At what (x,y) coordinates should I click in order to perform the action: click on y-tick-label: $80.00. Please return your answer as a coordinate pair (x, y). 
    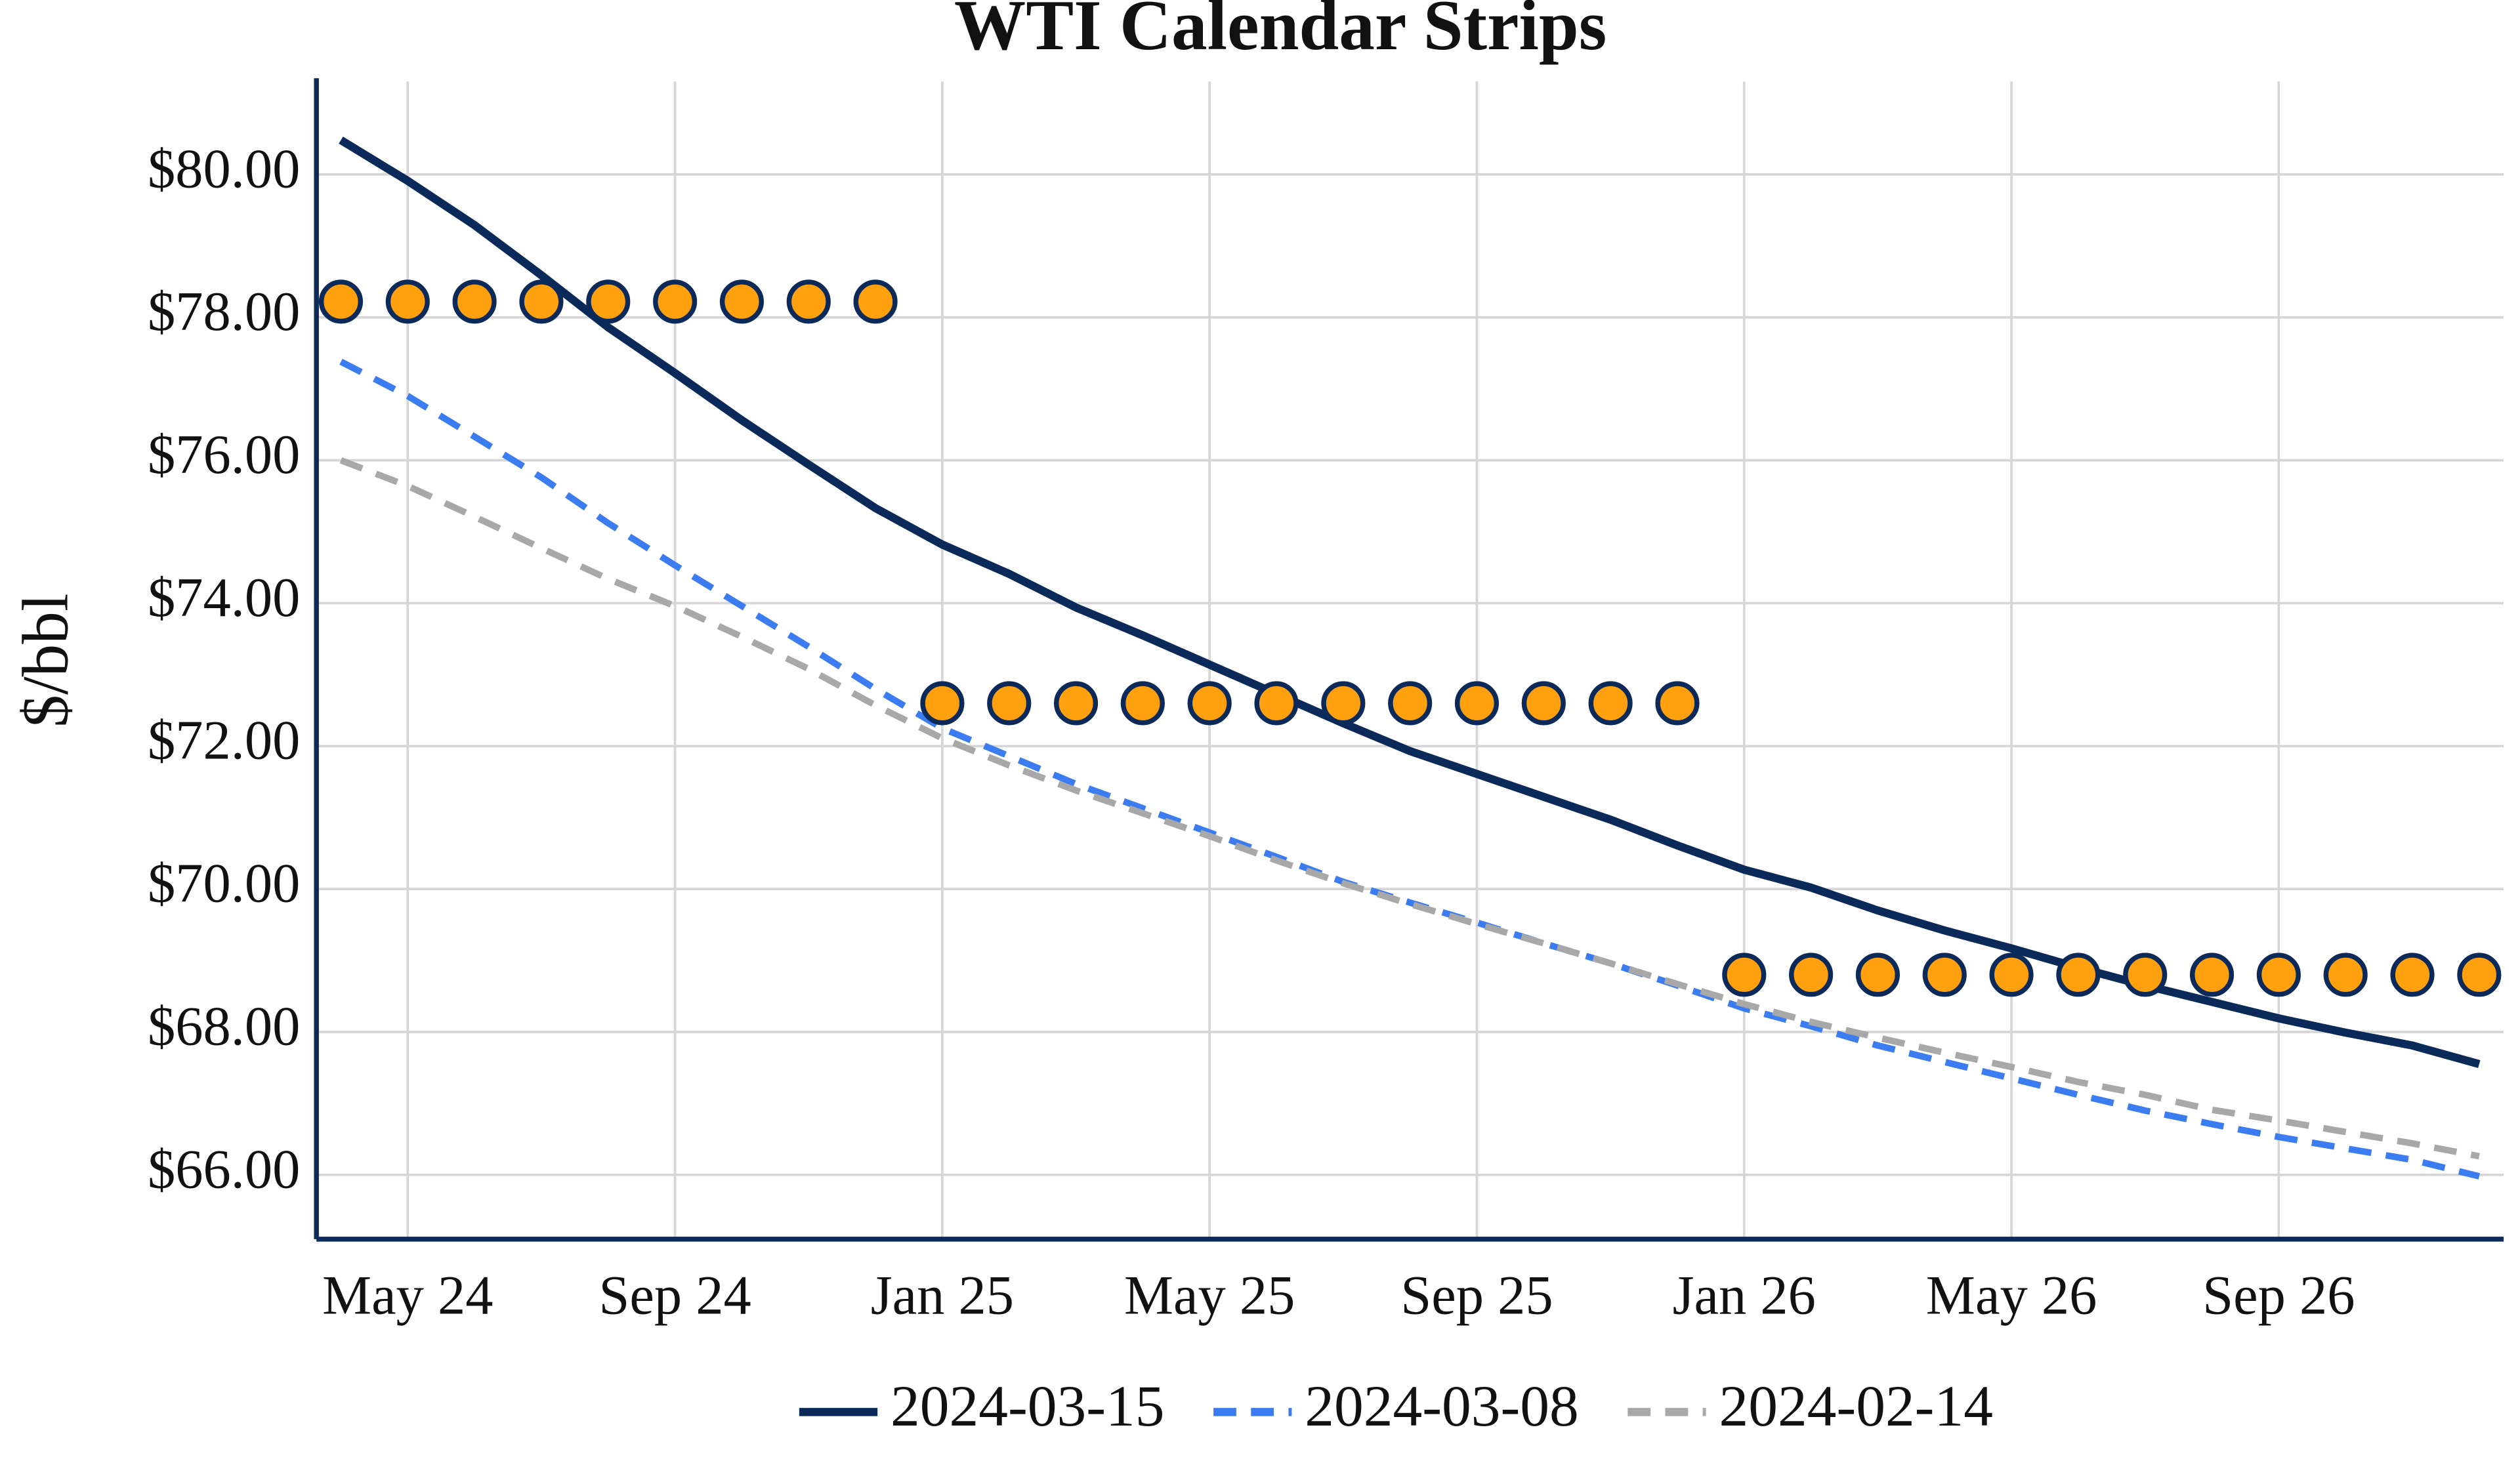
    Looking at the image, I should click on (224, 168).